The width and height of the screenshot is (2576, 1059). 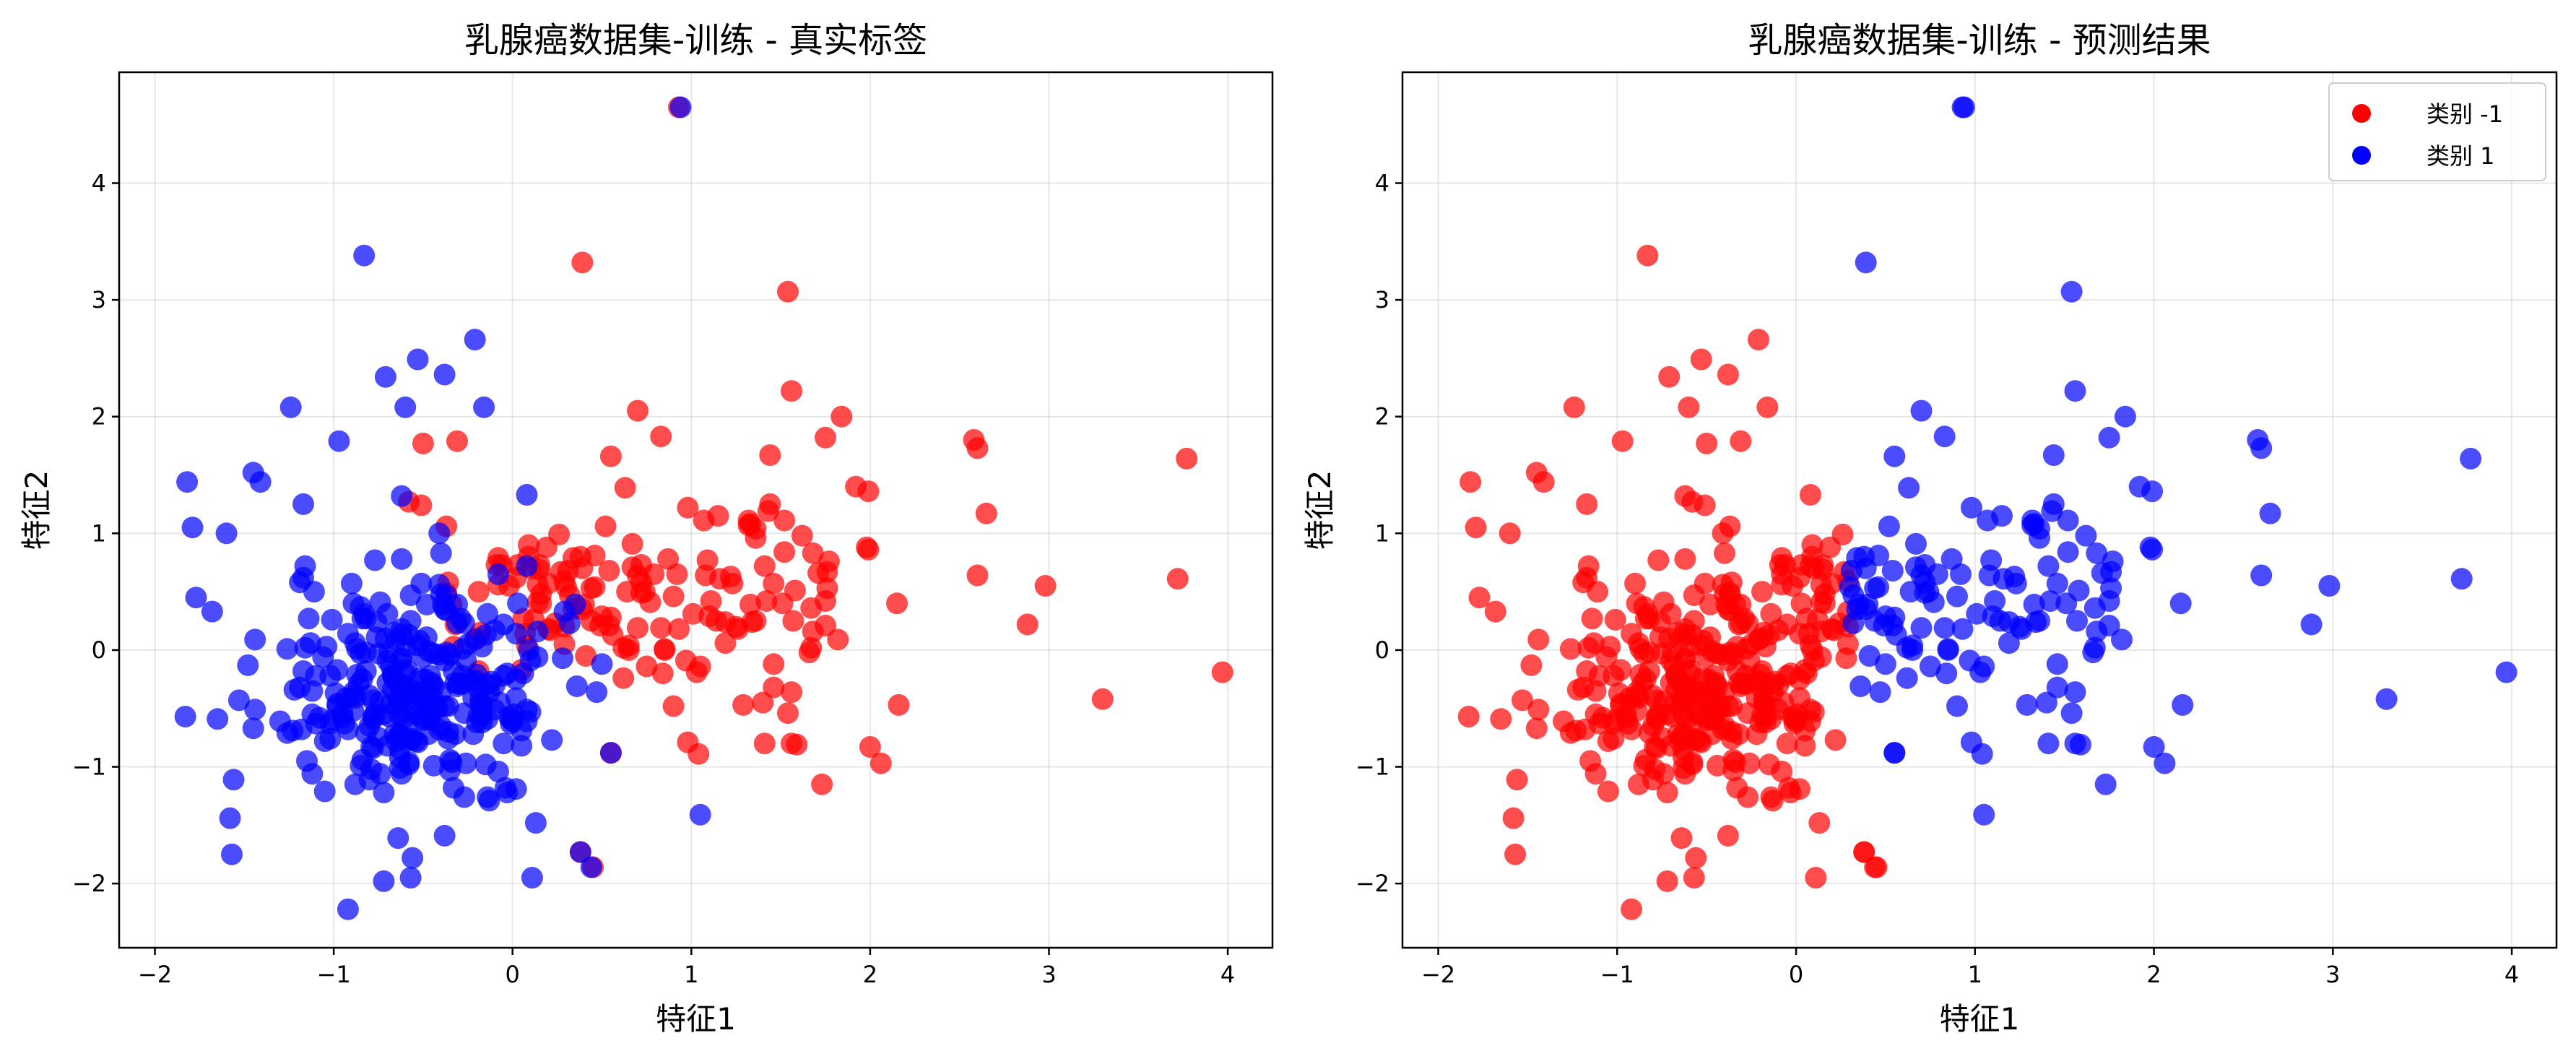 I want to click on y-tick-label: 0, so click(x=1382, y=650).